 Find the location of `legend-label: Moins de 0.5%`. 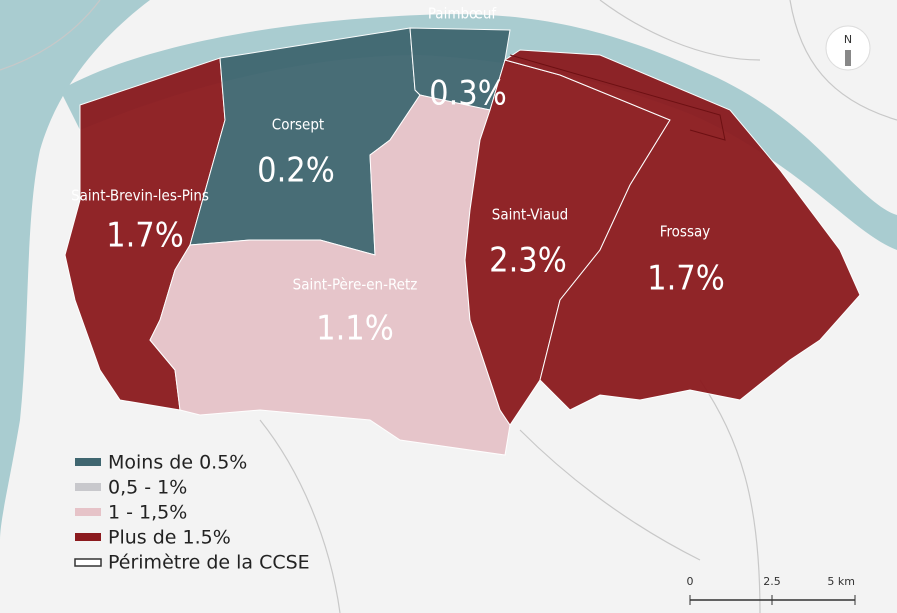

legend-label: Moins de 0.5% is located at coordinates (177, 463).